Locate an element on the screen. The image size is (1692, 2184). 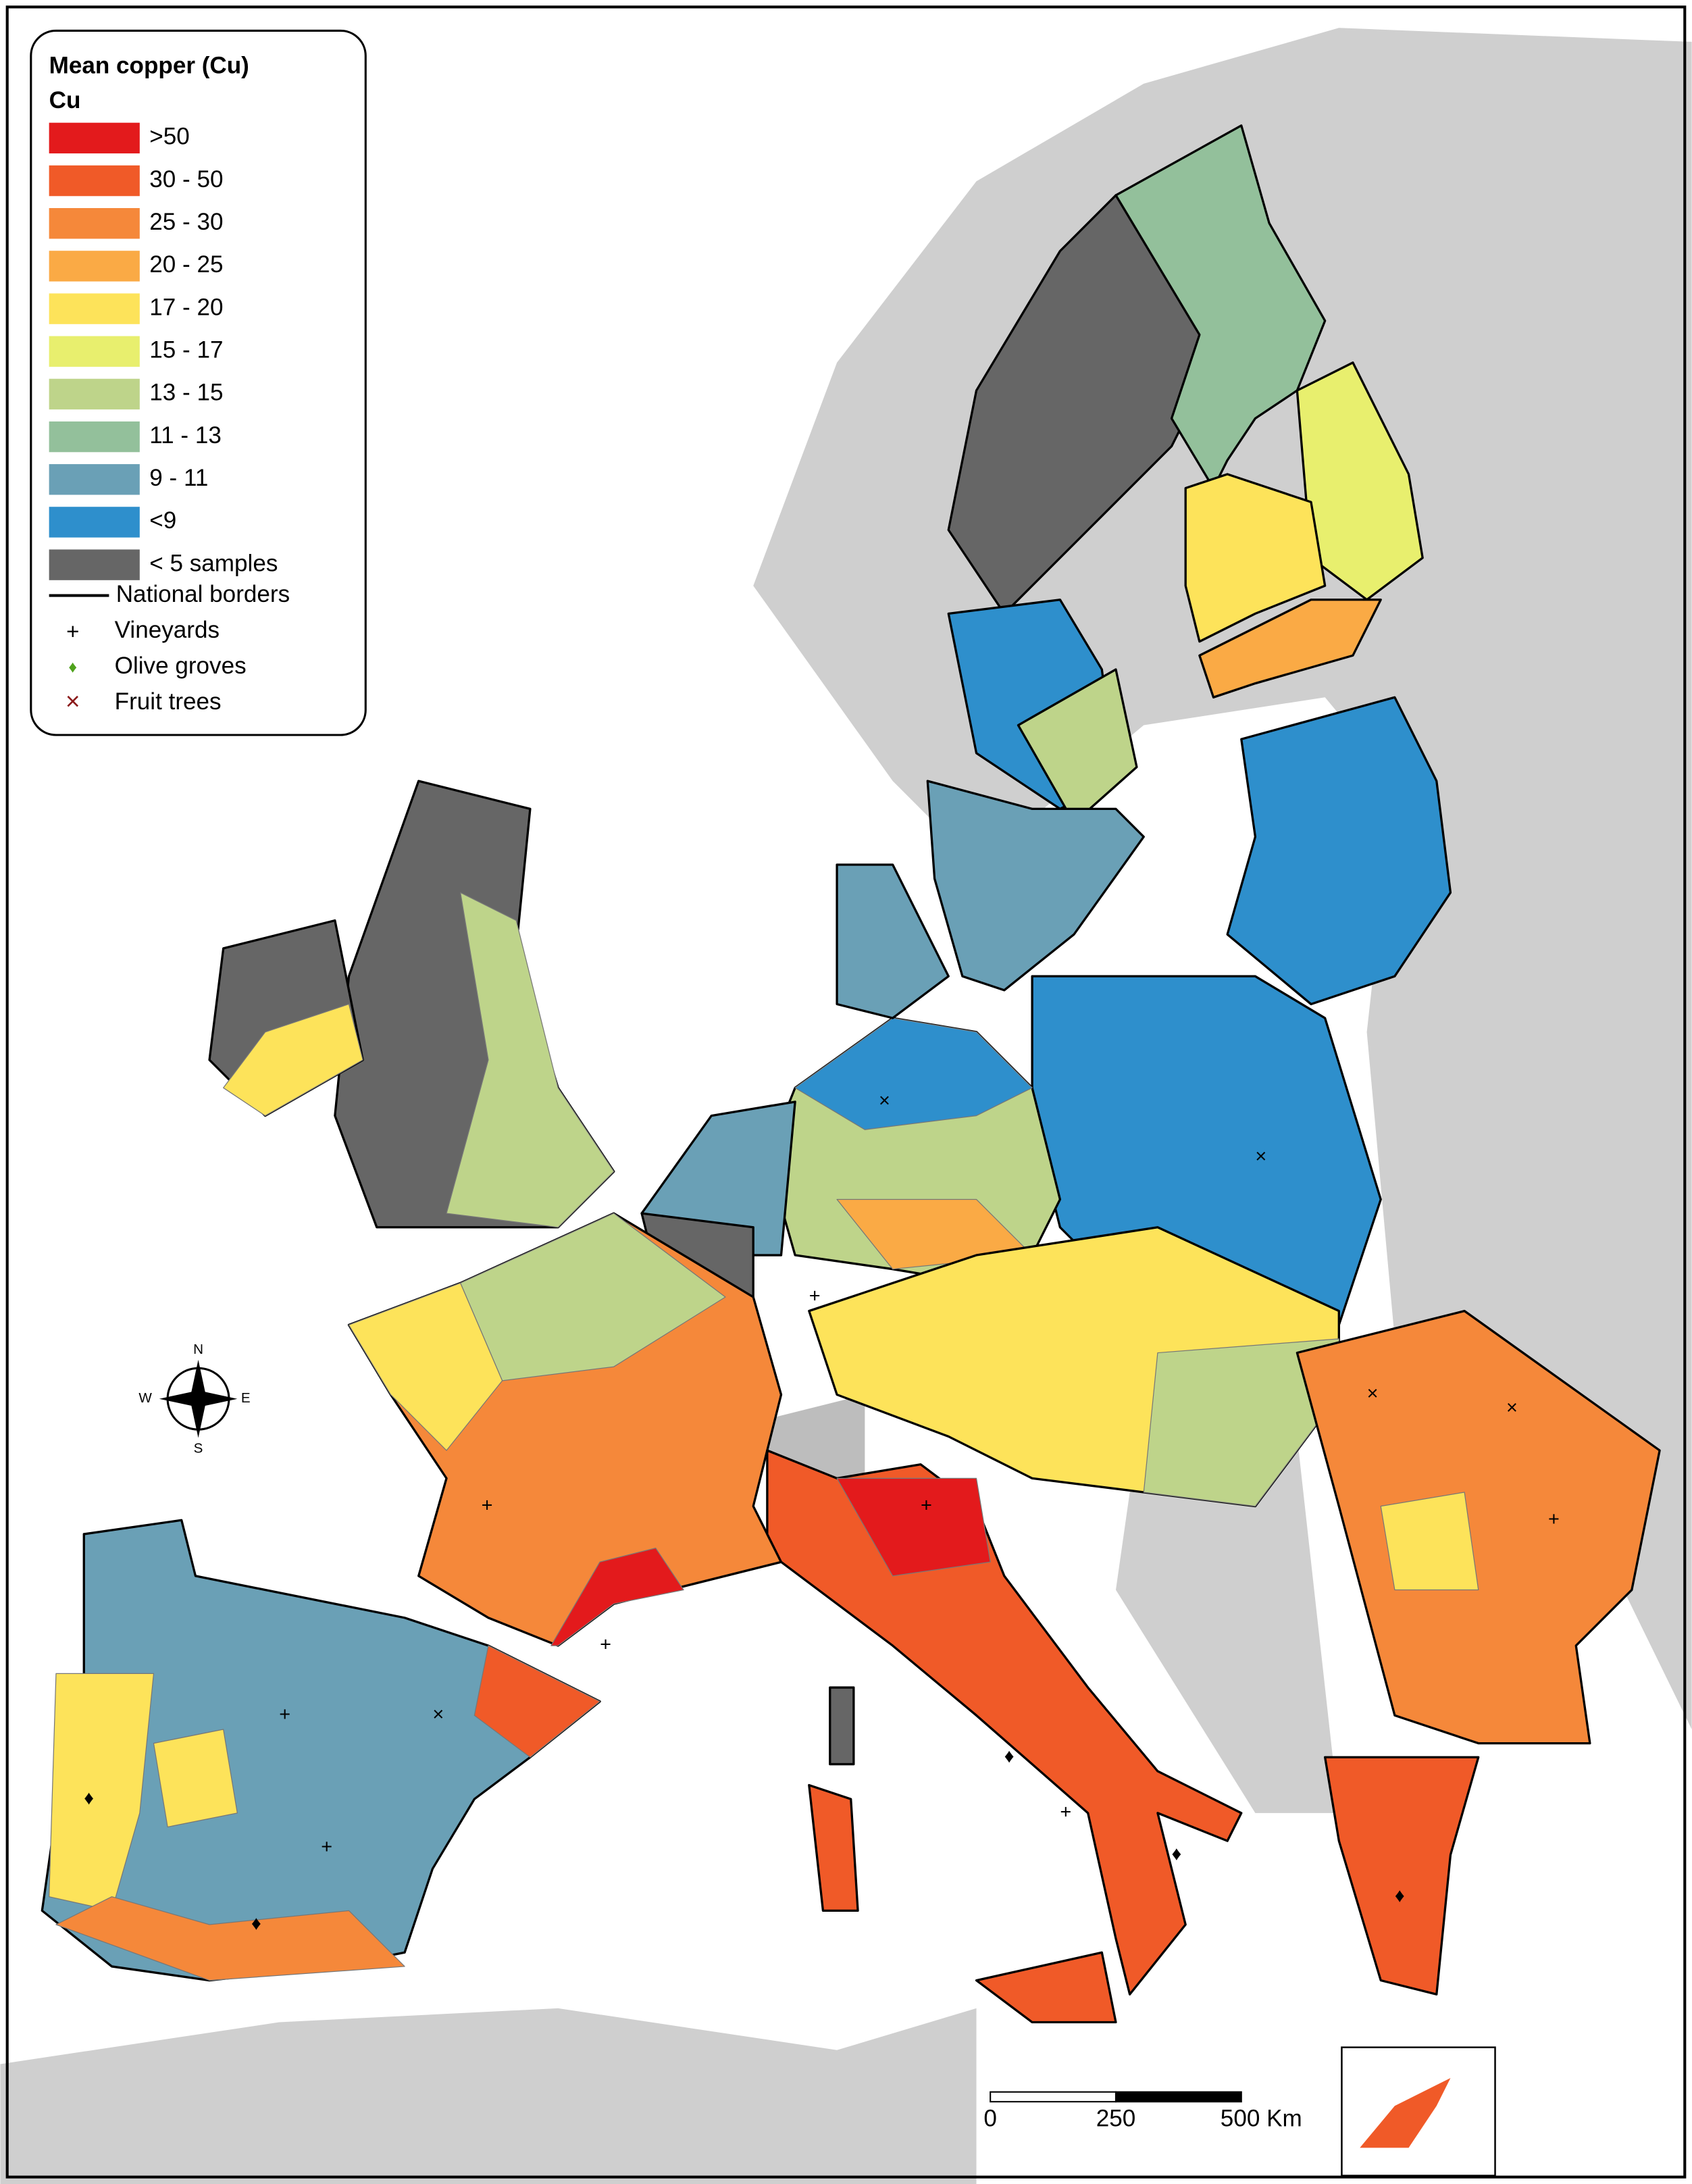
scale-label: 0 is located at coordinates (990, 2118).